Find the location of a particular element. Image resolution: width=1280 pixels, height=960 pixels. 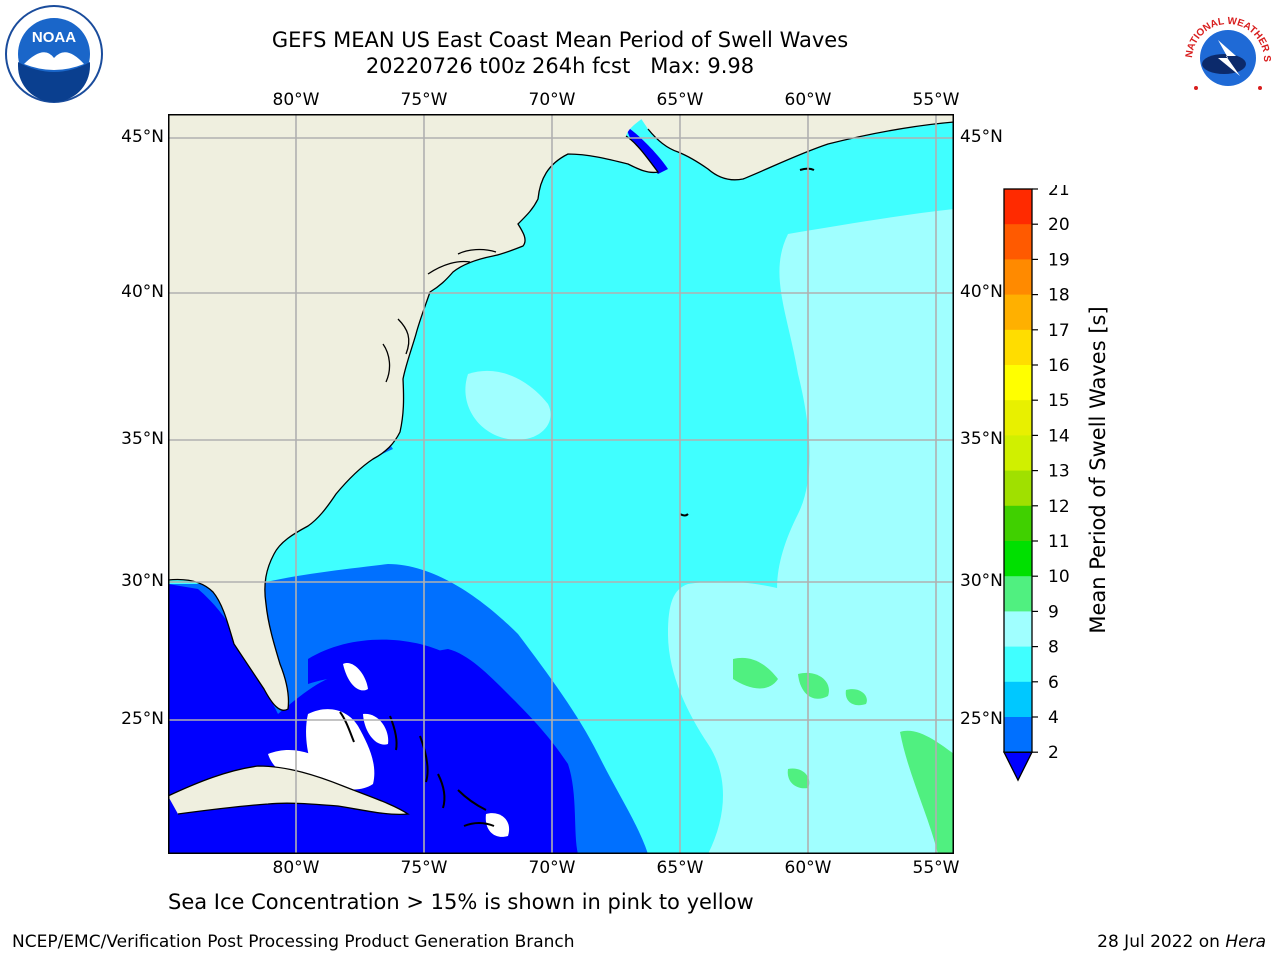

colorbar-tick-label: 4 is located at coordinates (1053, 718).